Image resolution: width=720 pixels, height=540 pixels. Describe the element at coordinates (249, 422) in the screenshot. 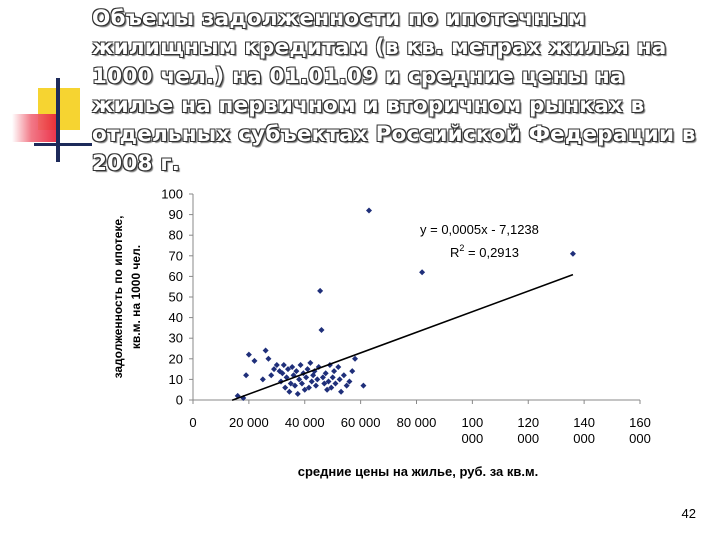

I see `x-tick-label: 20 000` at that location.